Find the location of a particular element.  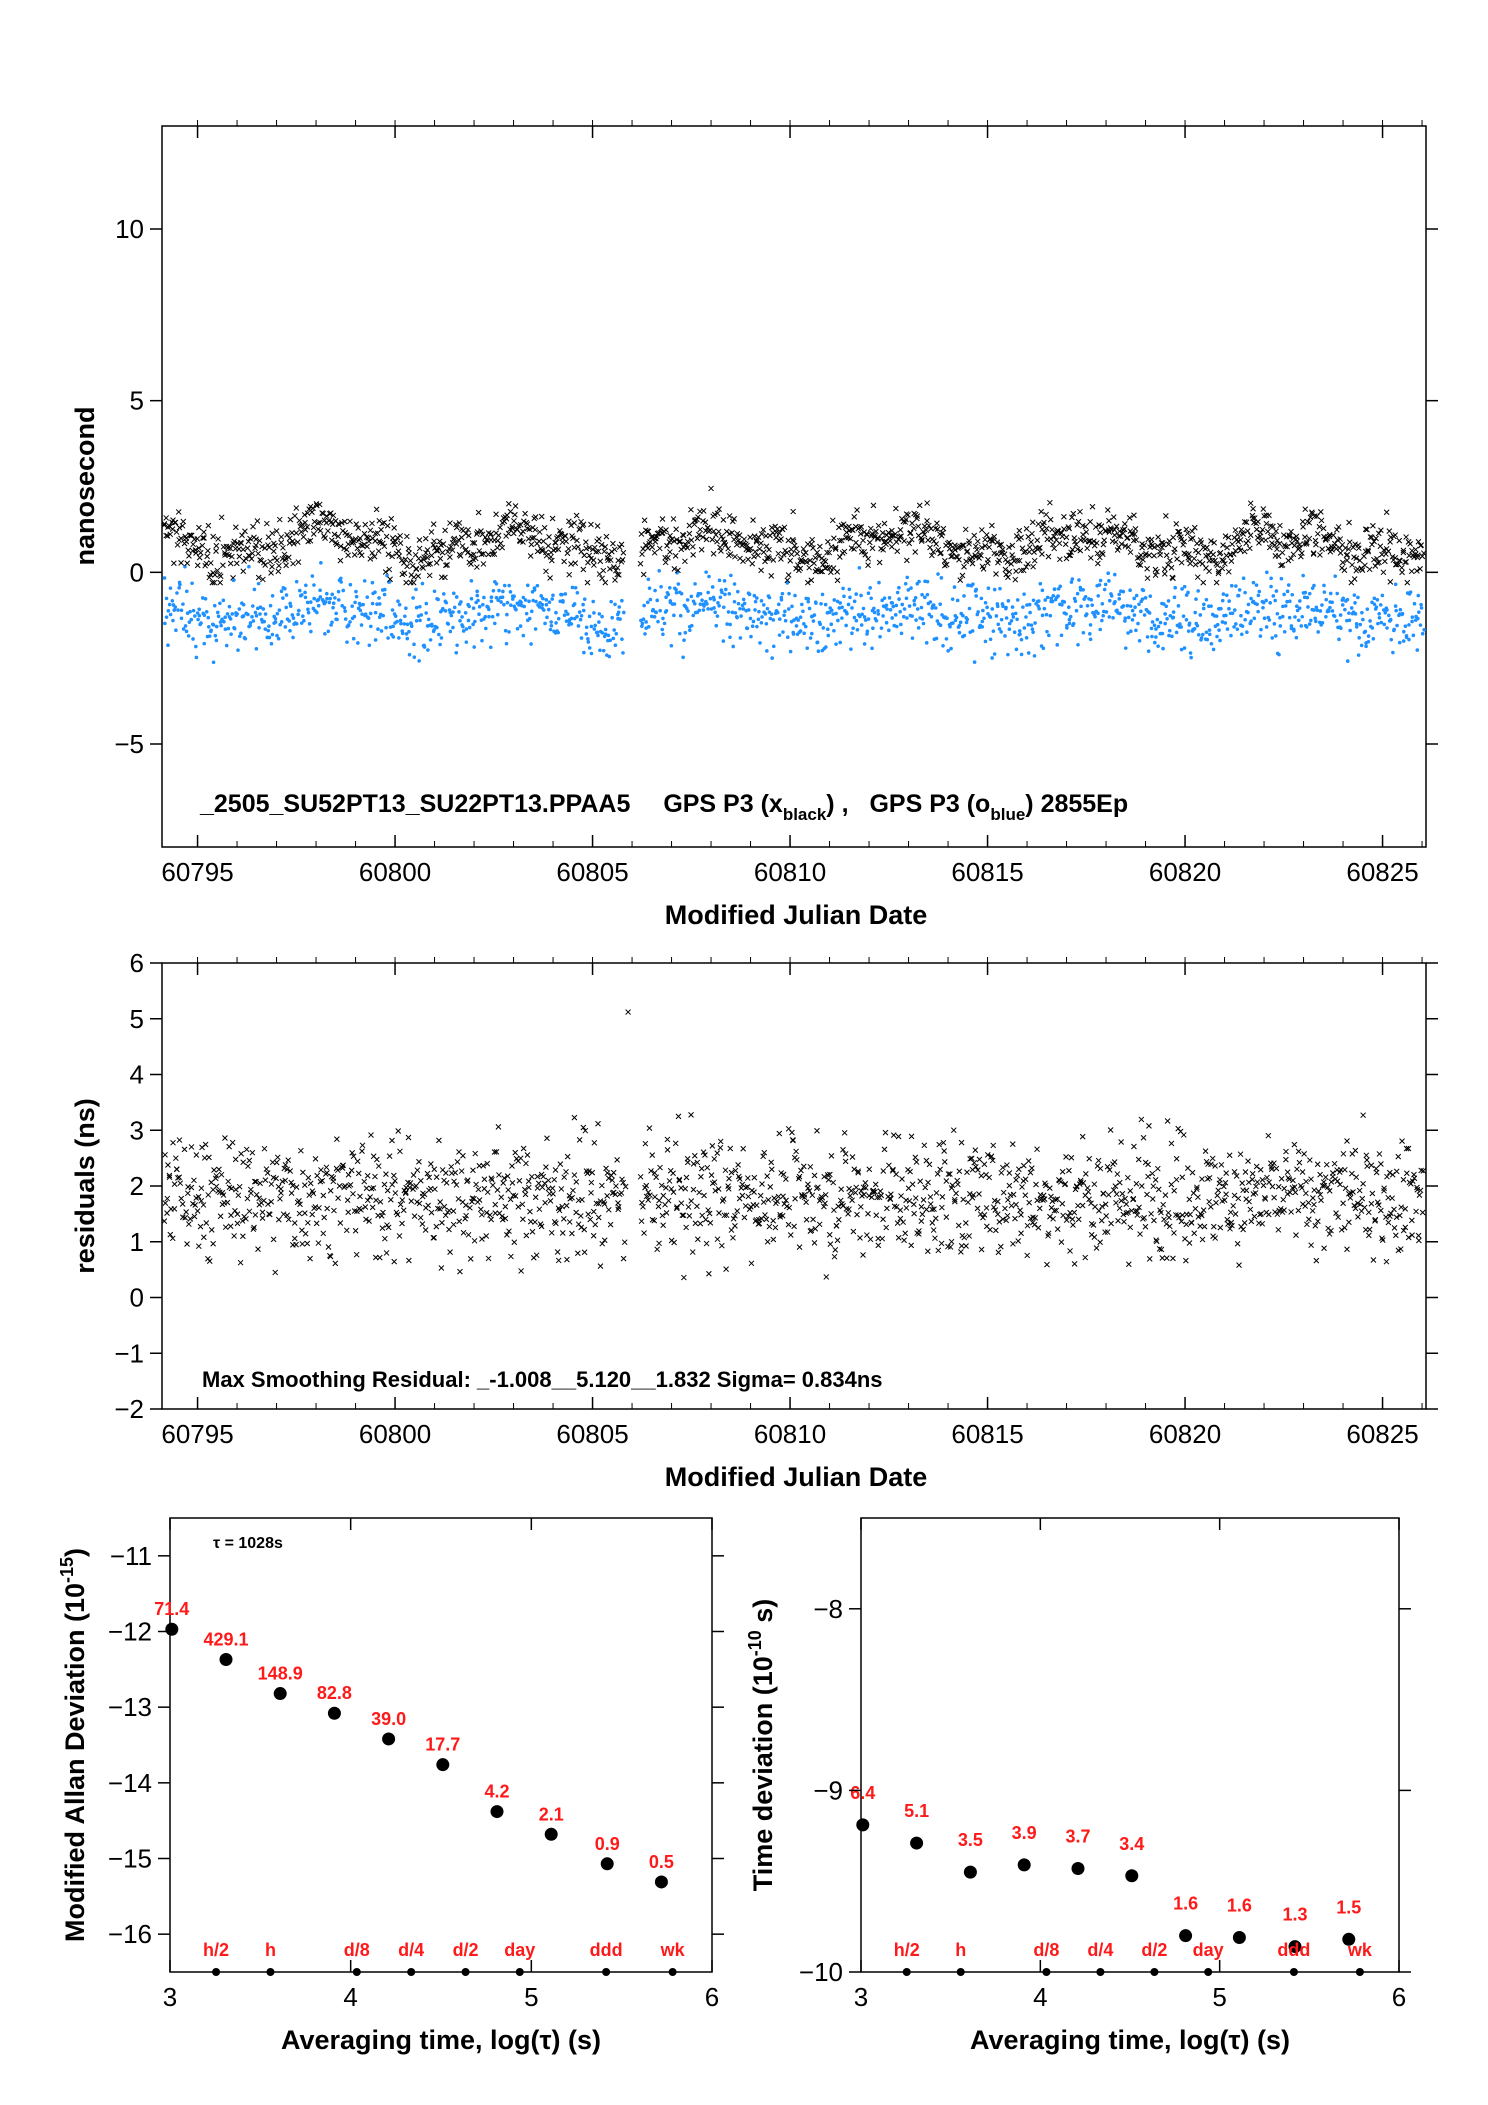

y-tick-label: 10 is located at coordinates (129, 229).